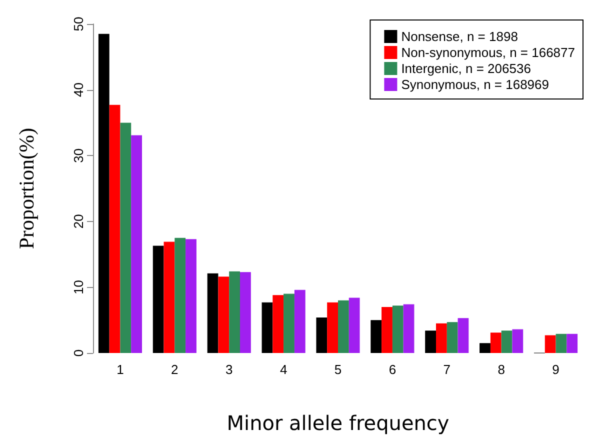  What do you see at coordinates (26, 189) in the screenshot?
I see `y-axis-title: Proportion(%)` at bounding box center [26, 189].